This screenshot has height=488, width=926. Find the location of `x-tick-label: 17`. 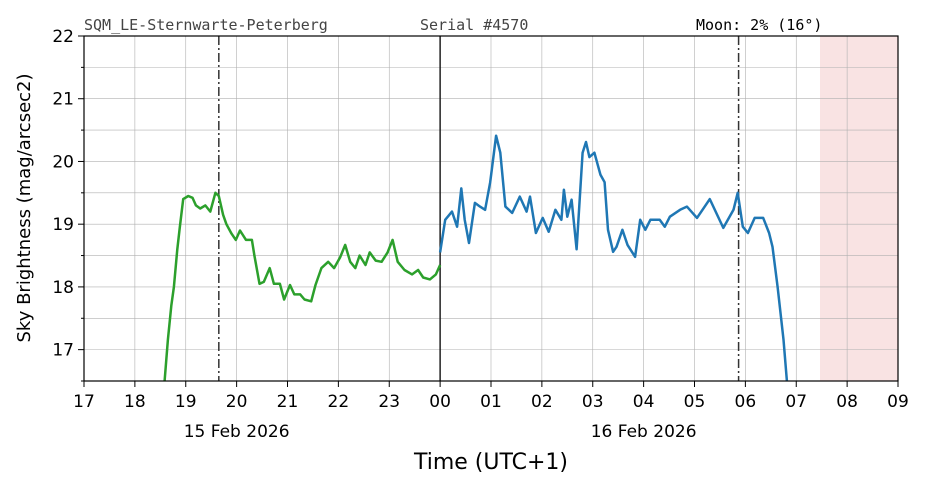

x-tick-label: 17 is located at coordinates (84, 402).